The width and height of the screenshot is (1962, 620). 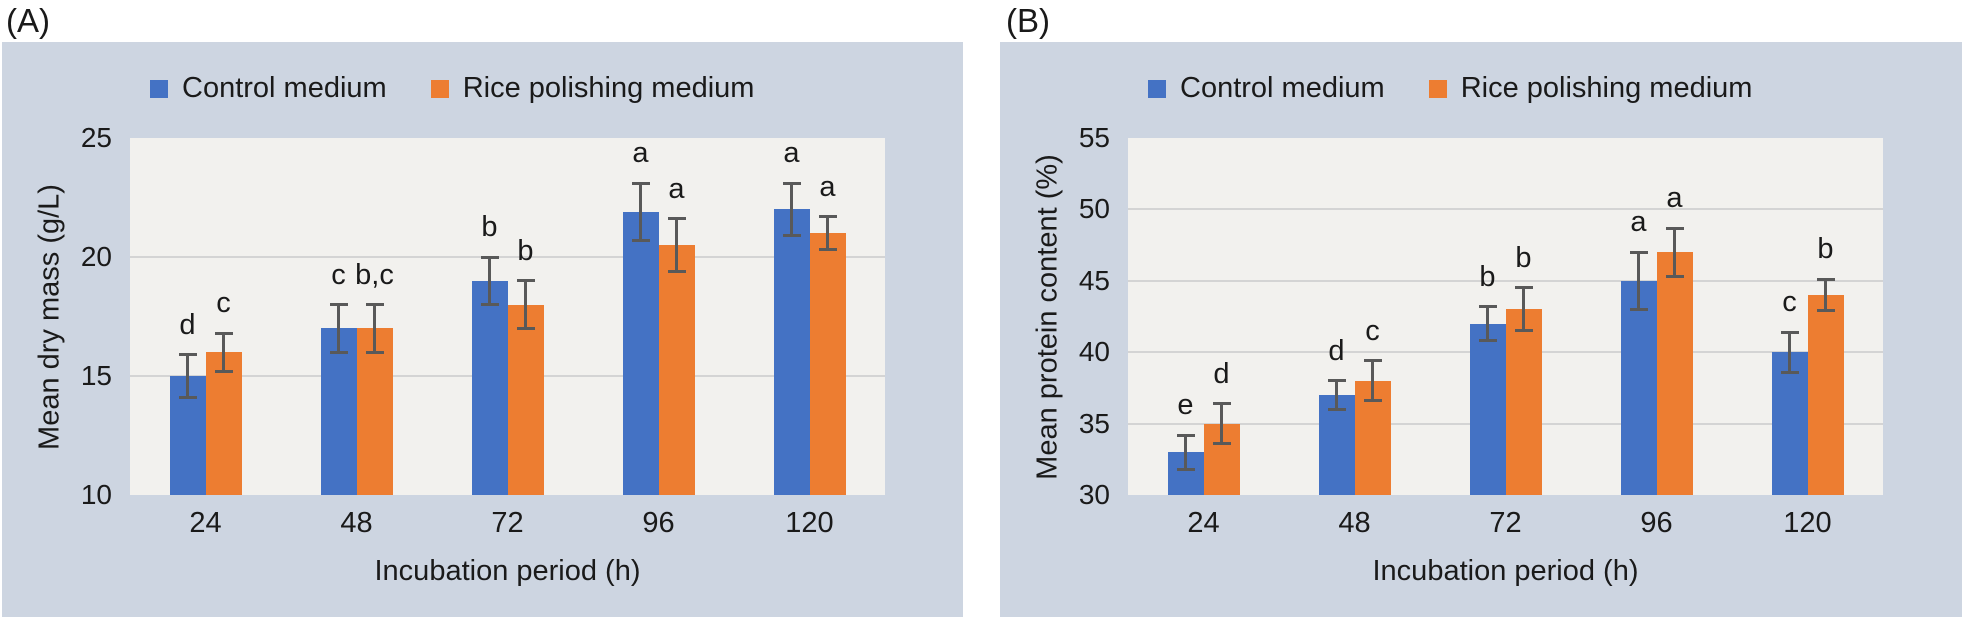 What do you see at coordinates (96, 375) in the screenshot?
I see `y-tick-label: 15` at bounding box center [96, 375].